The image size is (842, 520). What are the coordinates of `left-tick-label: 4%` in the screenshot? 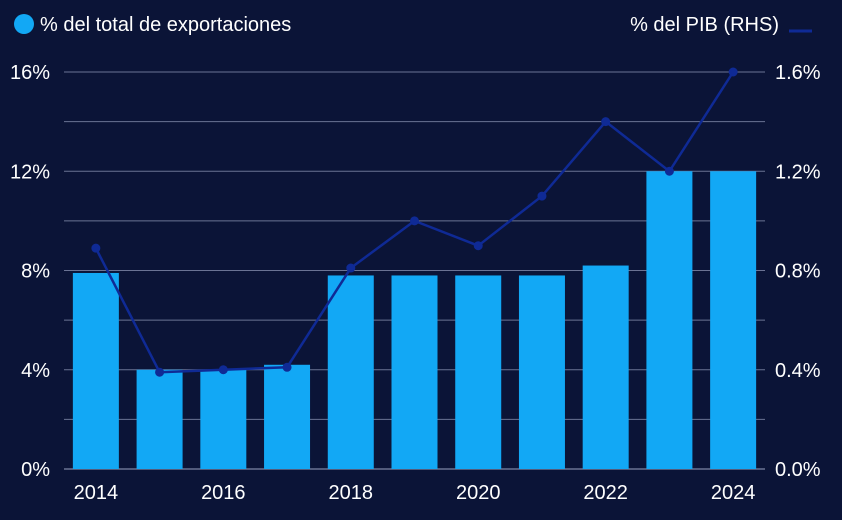 It's located at (35, 371).